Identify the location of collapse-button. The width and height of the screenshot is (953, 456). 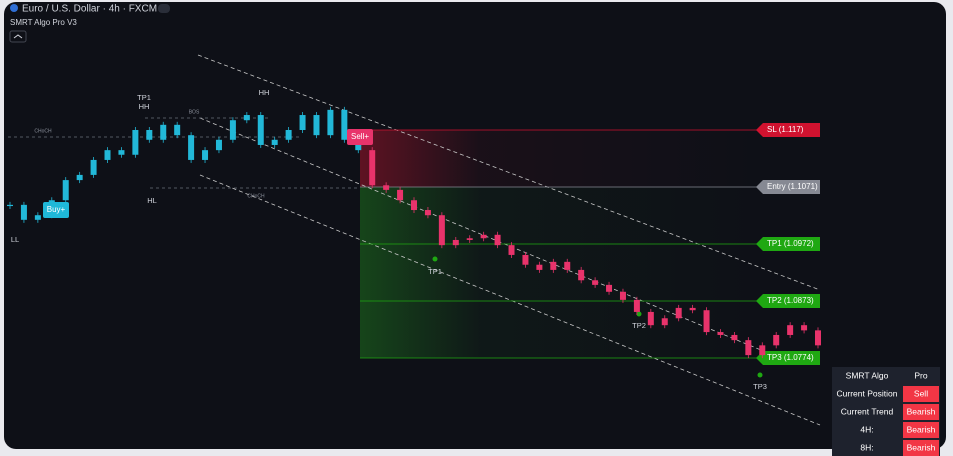
(164, 8).